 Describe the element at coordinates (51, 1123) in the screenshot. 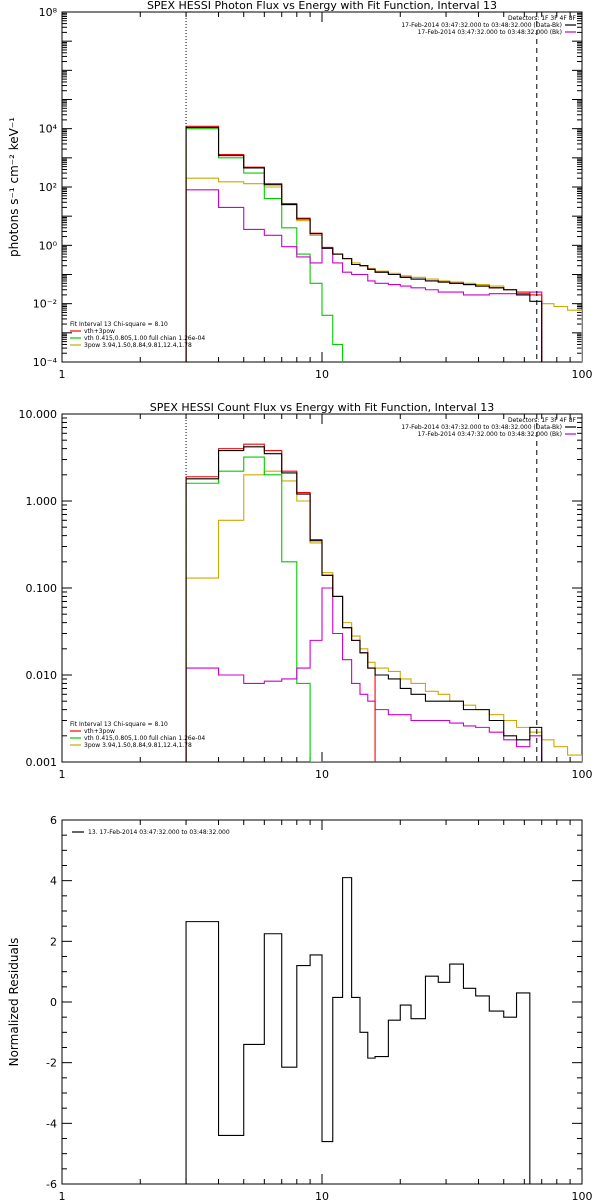

I see `y-tick-label: -4` at that location.